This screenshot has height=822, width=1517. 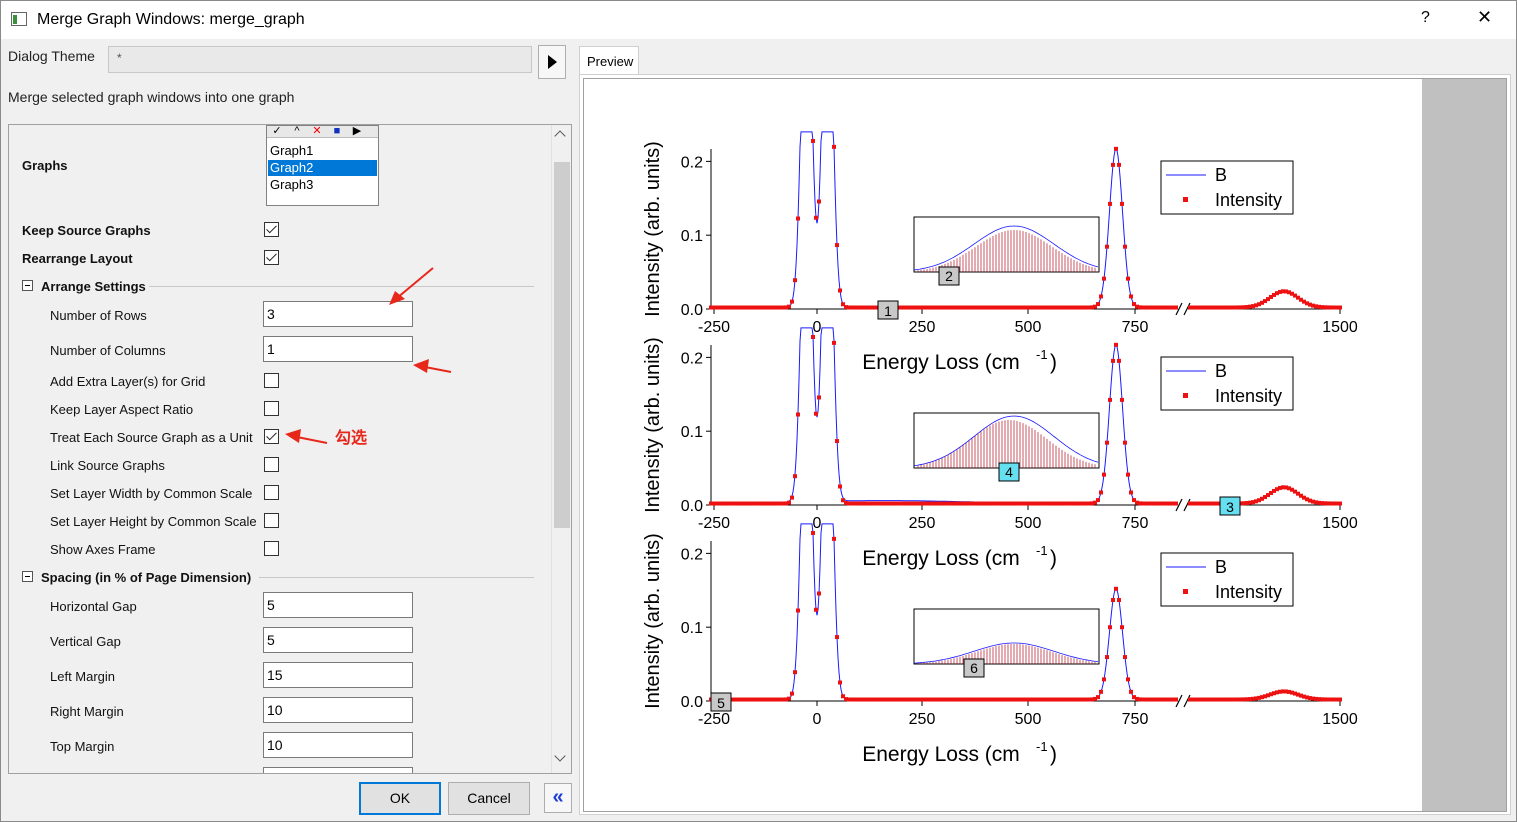 What do you see at coordinates (271, 408) in the screenshot?
I see `keep-aspect-checkbox` at bounding box center [271, 408].